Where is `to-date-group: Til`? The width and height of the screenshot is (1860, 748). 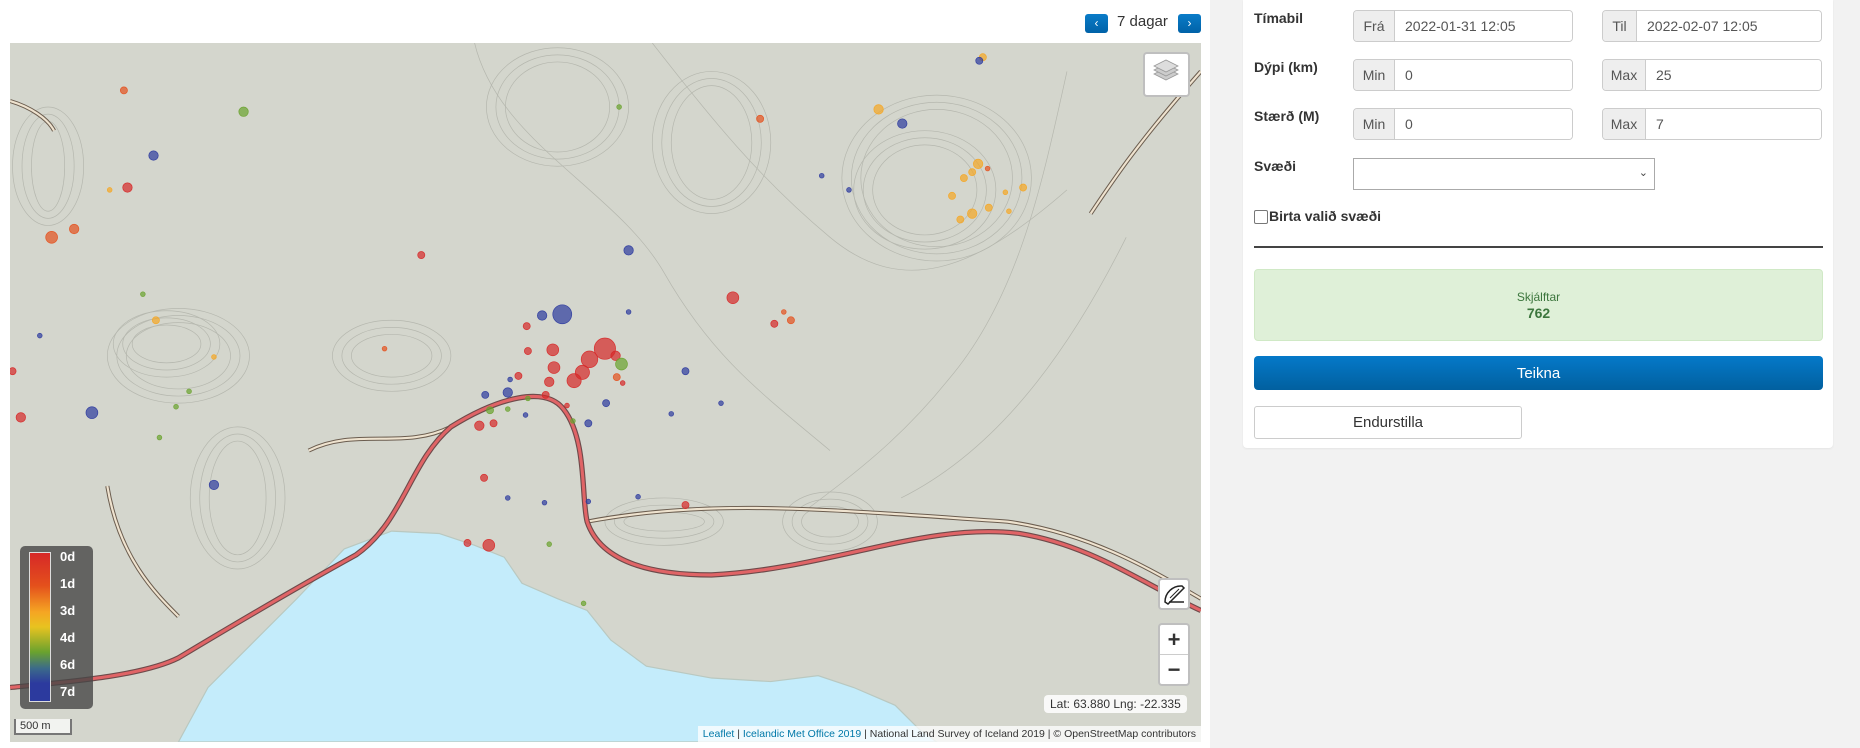 to-date-group: Til is located at coordinates (1712, 26).